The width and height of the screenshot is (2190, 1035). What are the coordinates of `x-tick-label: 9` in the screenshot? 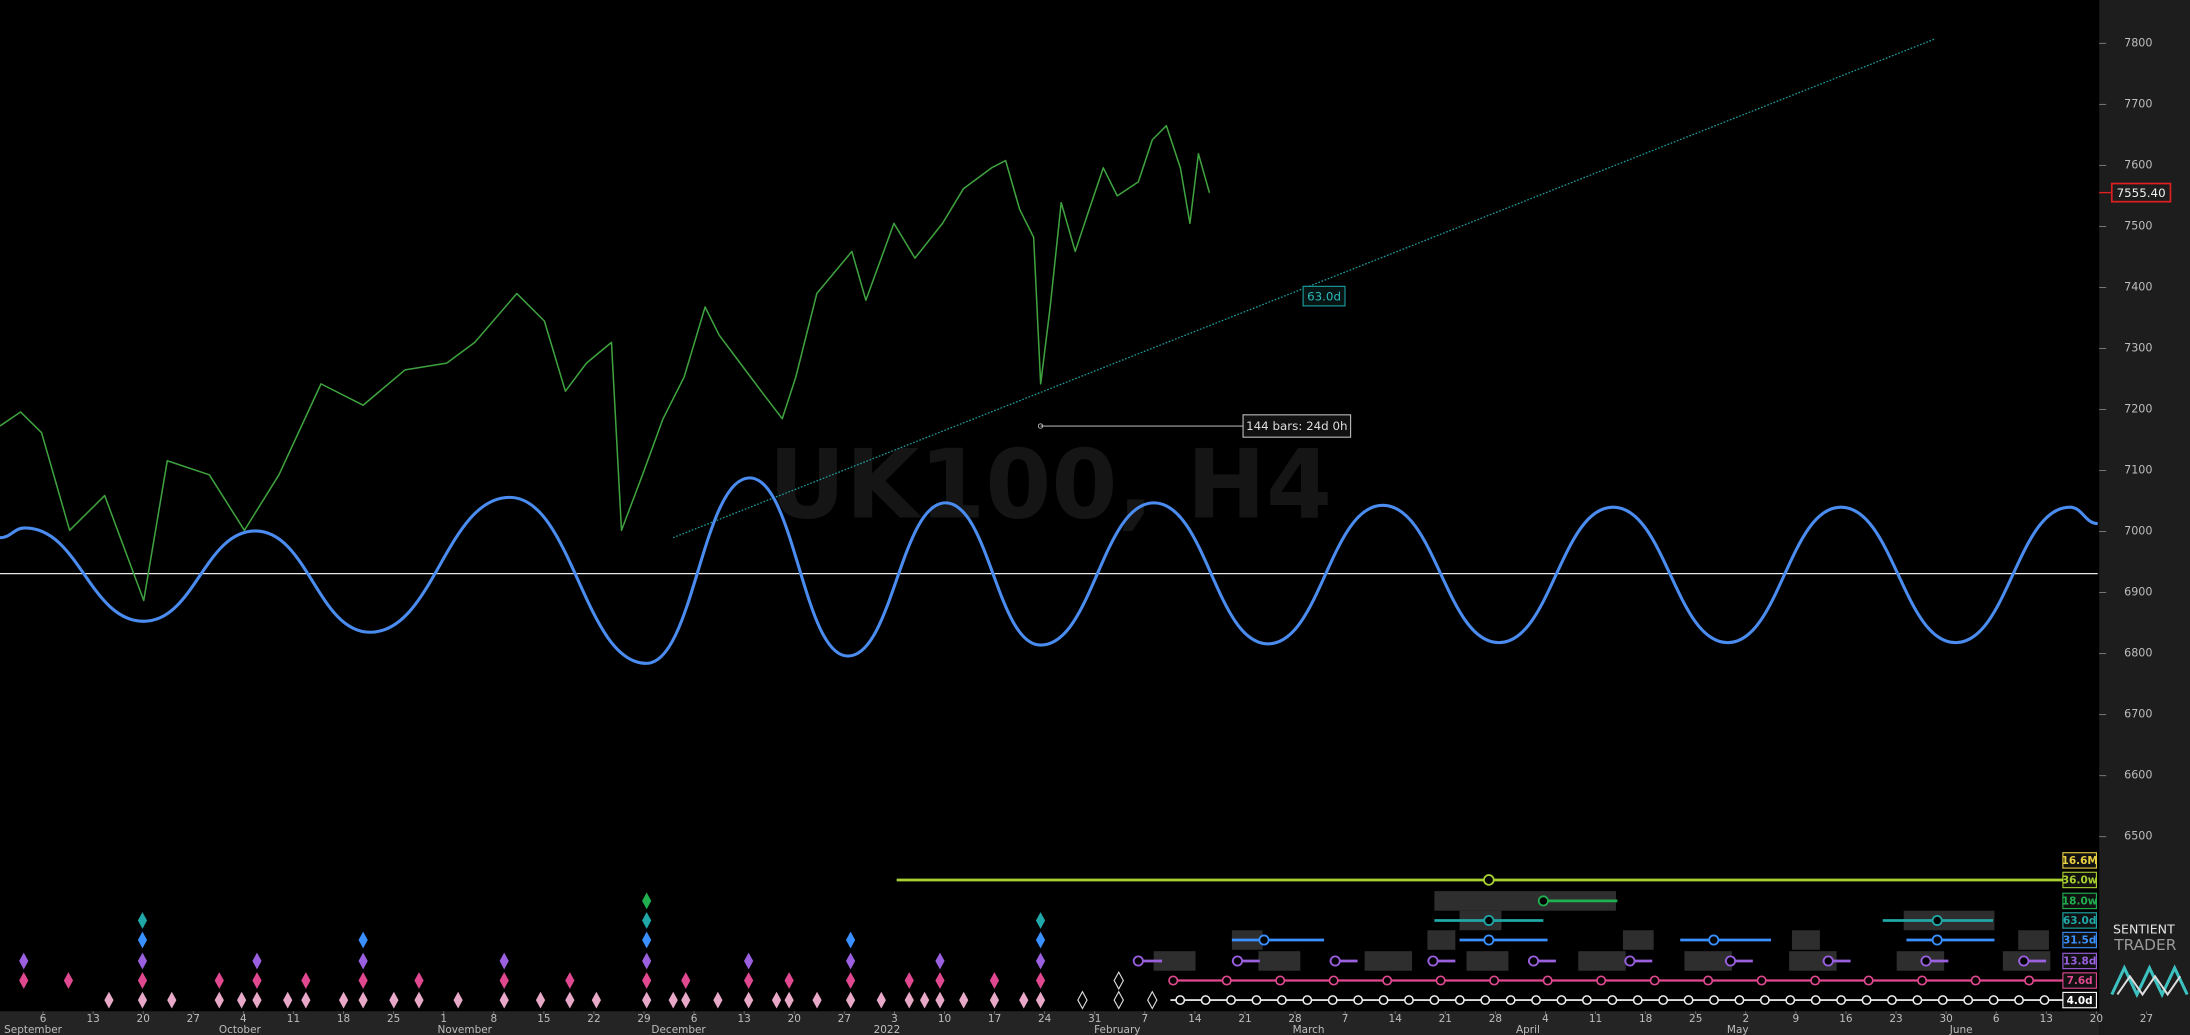 It's located at (1796, 1019).